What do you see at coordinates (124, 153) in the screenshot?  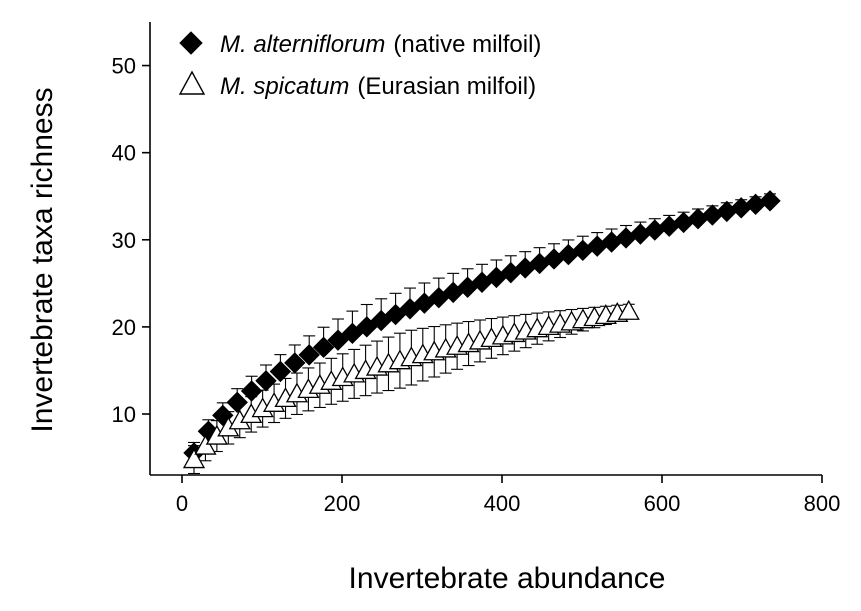 I see `y-tick-label: 40` at bounding box center [124, 153].